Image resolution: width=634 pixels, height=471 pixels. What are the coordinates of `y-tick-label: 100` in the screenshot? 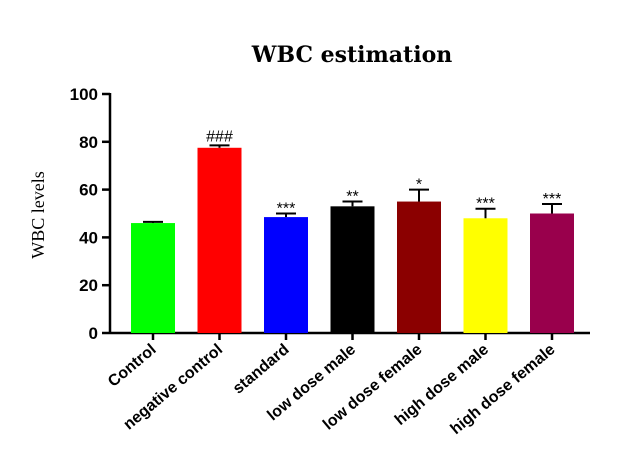 It's located at (84, 94).